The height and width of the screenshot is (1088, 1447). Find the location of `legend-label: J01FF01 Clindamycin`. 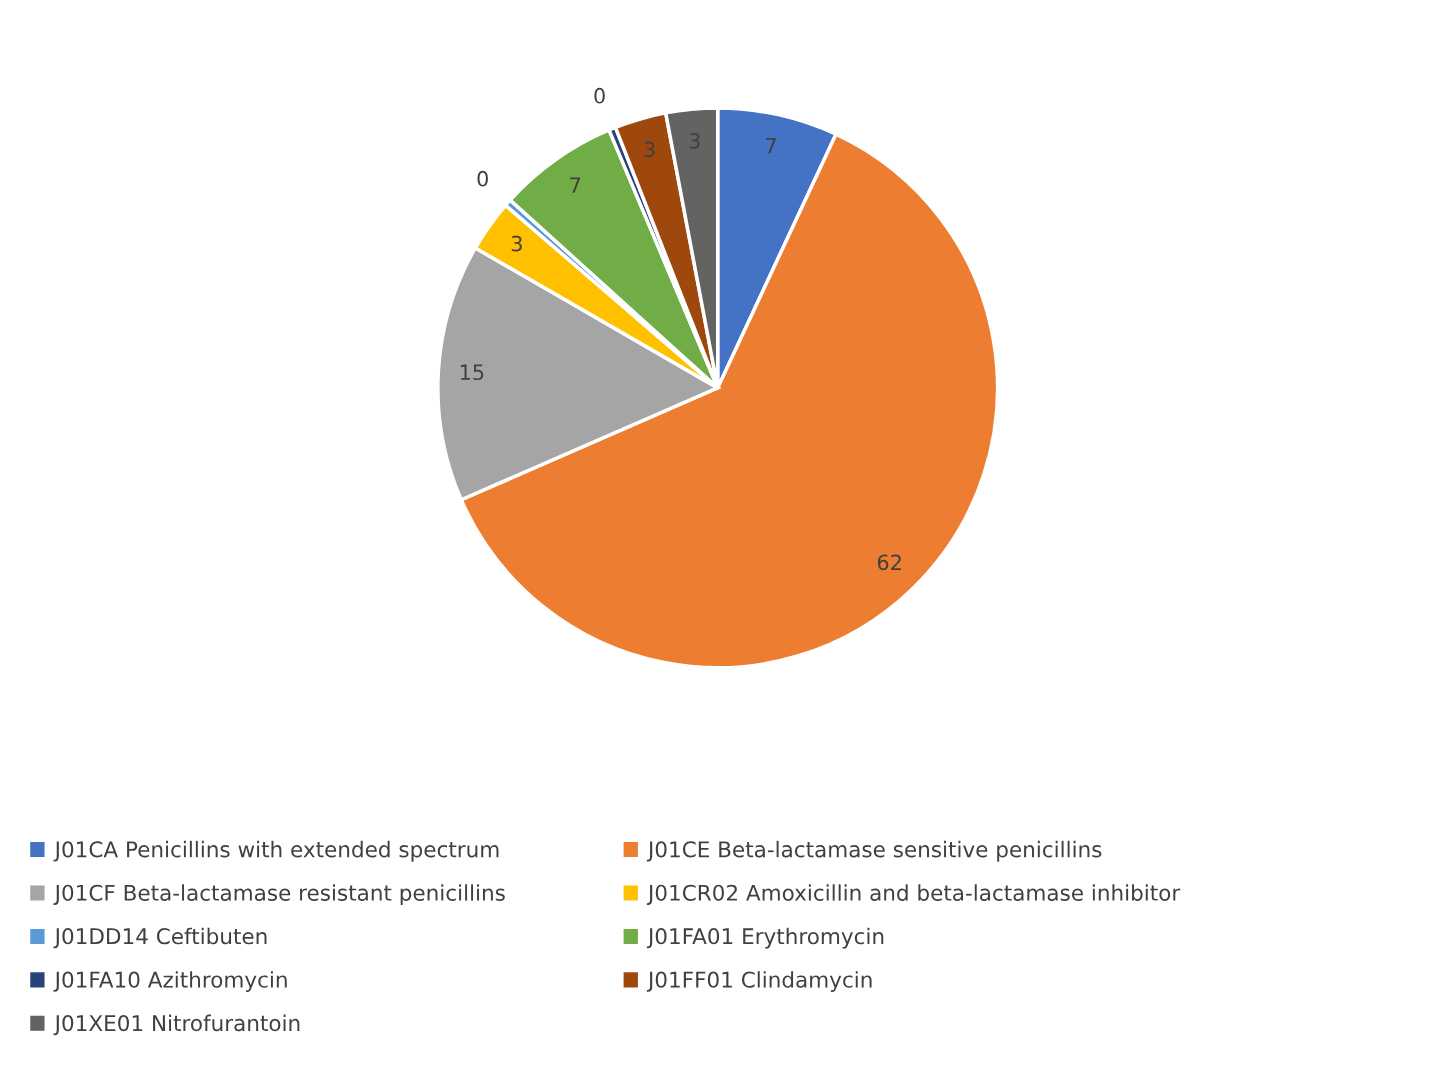

legend-label: J01FF01 Clindamycin is located at coordinates (759, 981).